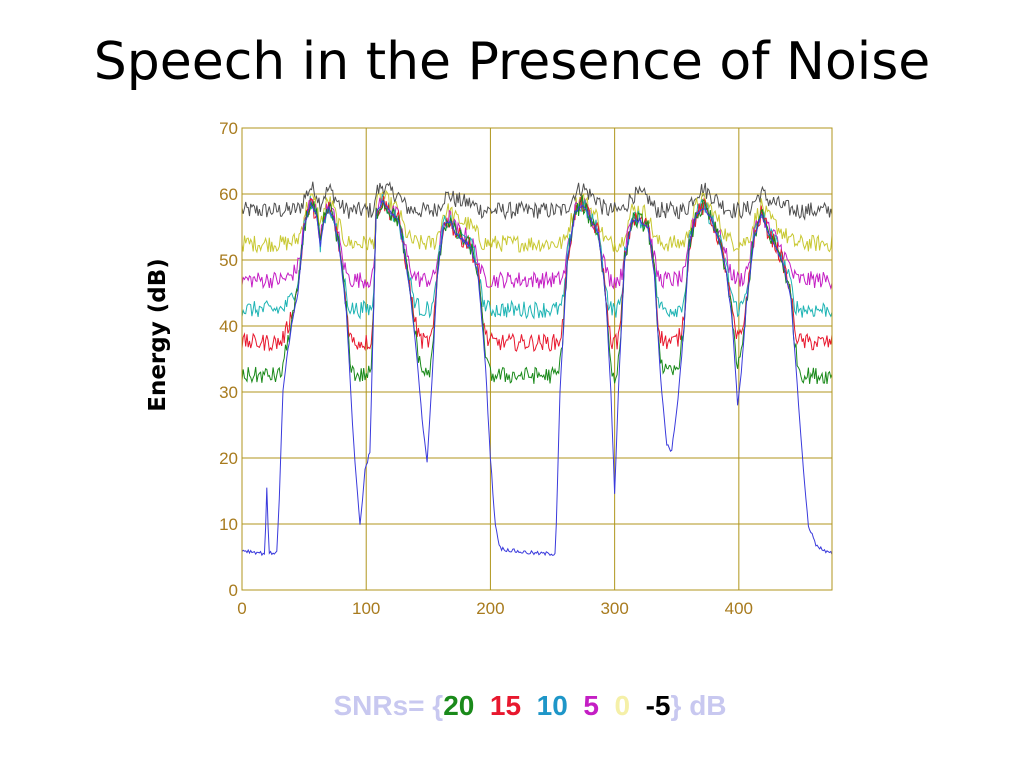 The image size is (1024, 768). What do you see at coordinates (388, 705) in the screenshot?
I see `snr-caption-prefix: SNRs= {` at bounding box center [388, 705].